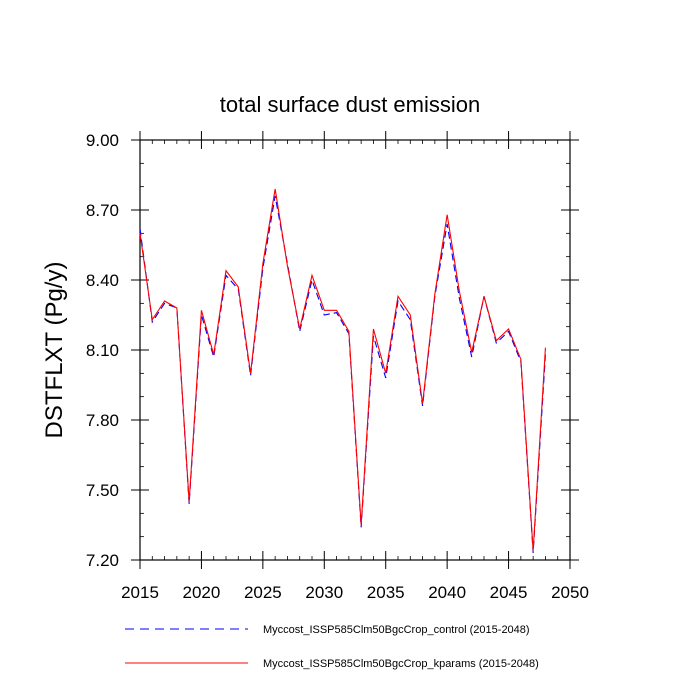 The width and height of the screenshot is (700, 700). What do you see at coordinates (350, 104) in the screenshot?
I see `chart-title: total surface dust emission` at bounding box center [350, 104].